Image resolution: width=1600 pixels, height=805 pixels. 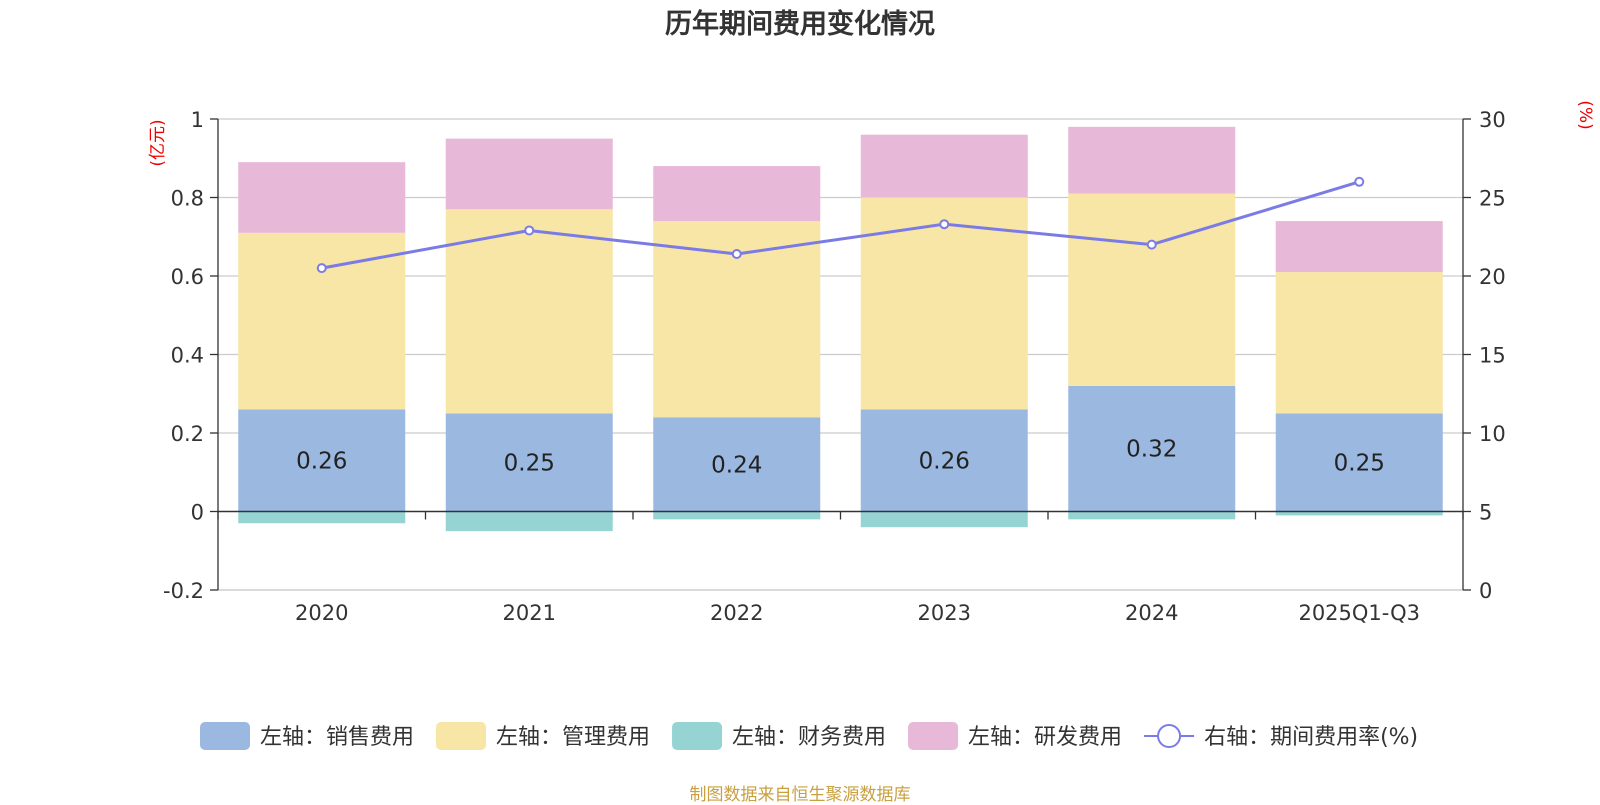 I want to click on chart-title: 历年期间费用变化情况, so click(x=800, y=24).